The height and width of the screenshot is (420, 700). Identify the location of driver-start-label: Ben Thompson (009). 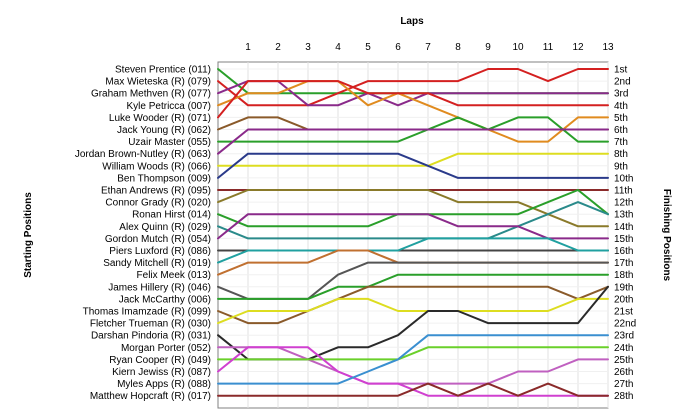
(164, 178).